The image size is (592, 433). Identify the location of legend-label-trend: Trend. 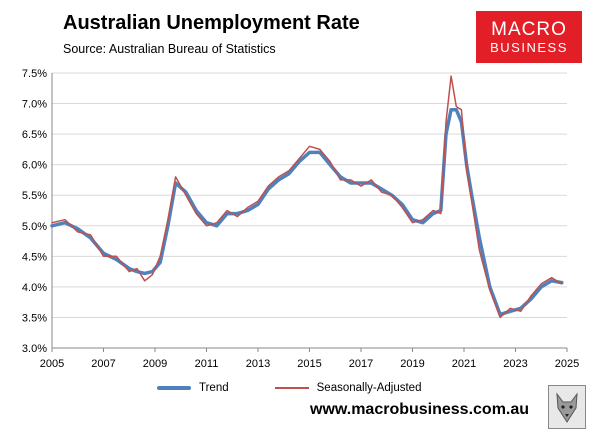
(214, 388).